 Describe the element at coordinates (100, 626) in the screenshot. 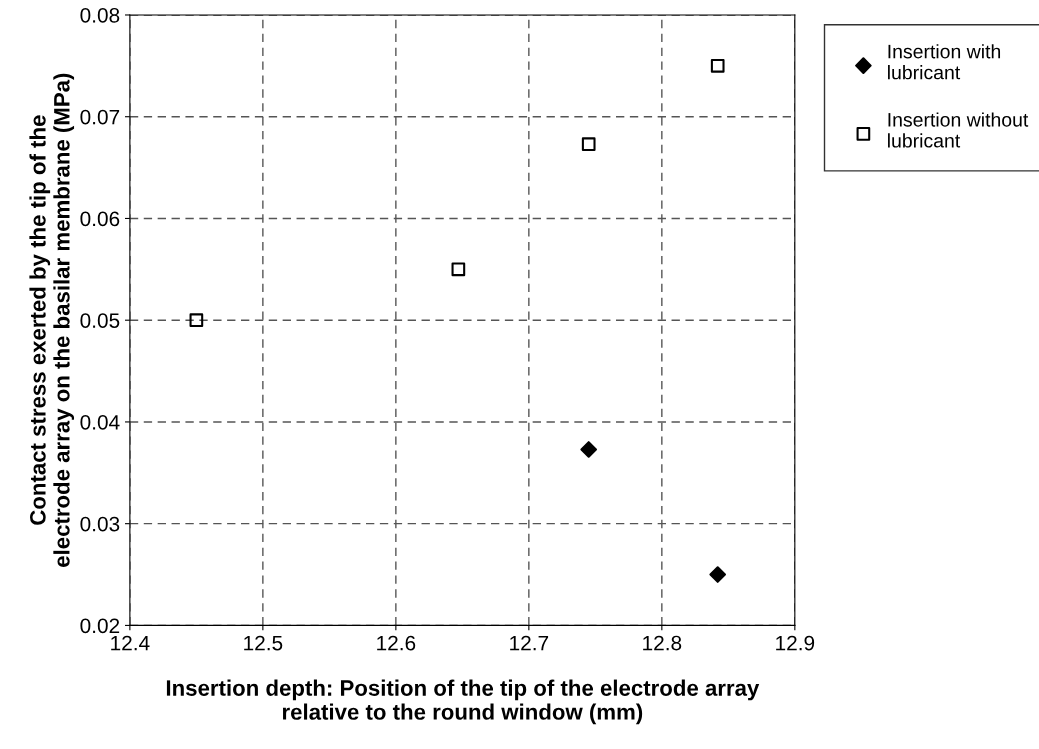

I see `y-tick-label: 0.02` at that location.